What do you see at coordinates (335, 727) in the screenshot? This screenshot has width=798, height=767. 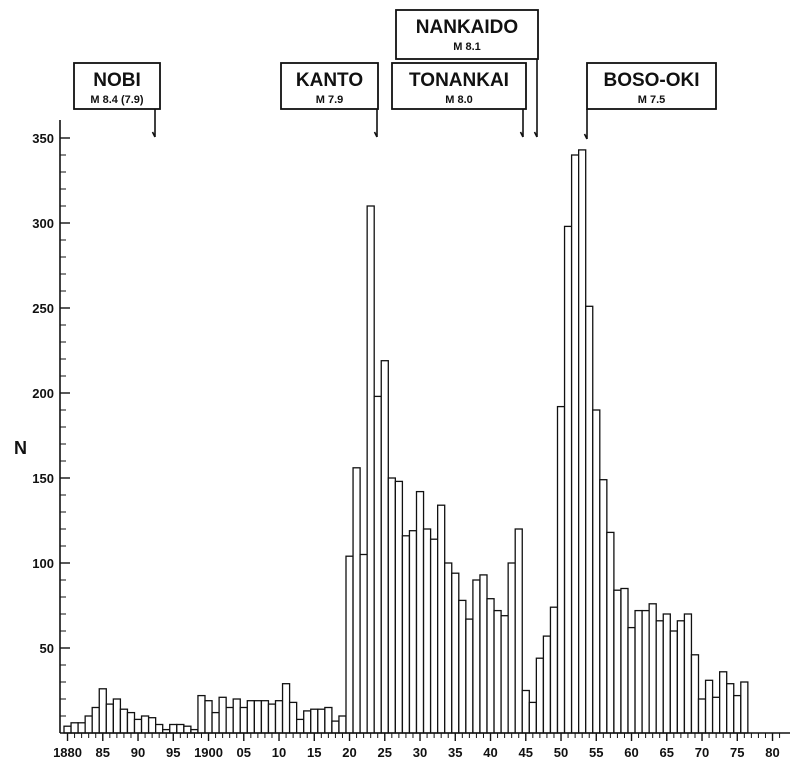 I see `bar-1918` at bounding box center [335, 727].